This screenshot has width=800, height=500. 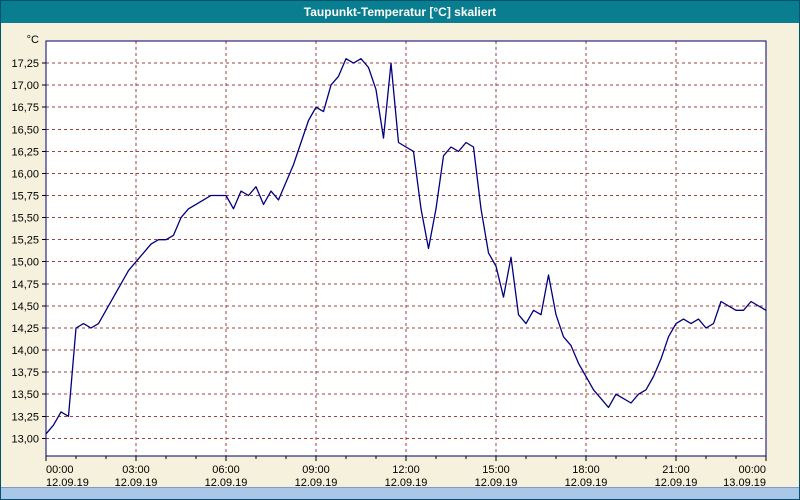 I want to click on y-tick-label: 13,75, so click(x=25, y=373).